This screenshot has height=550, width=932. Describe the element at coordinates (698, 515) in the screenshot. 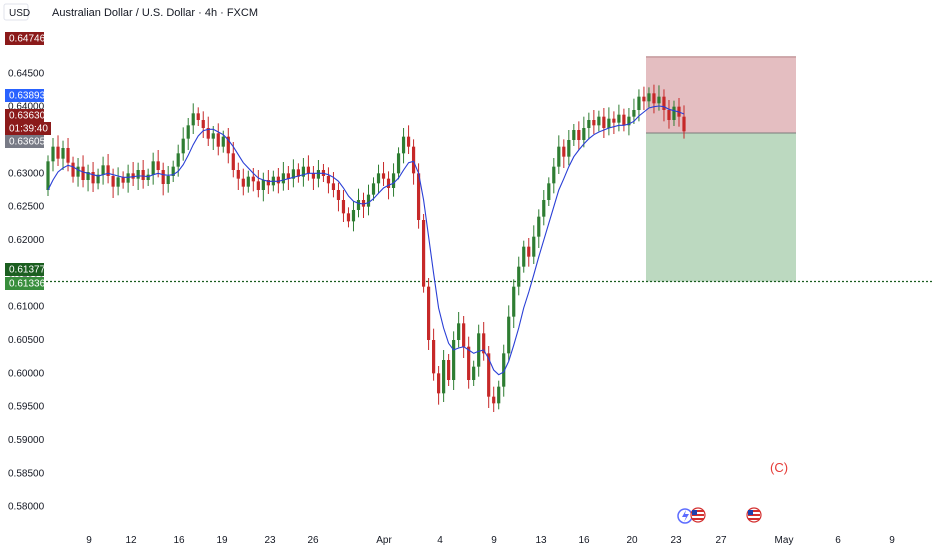

I see `us-flag-icon` at that location.